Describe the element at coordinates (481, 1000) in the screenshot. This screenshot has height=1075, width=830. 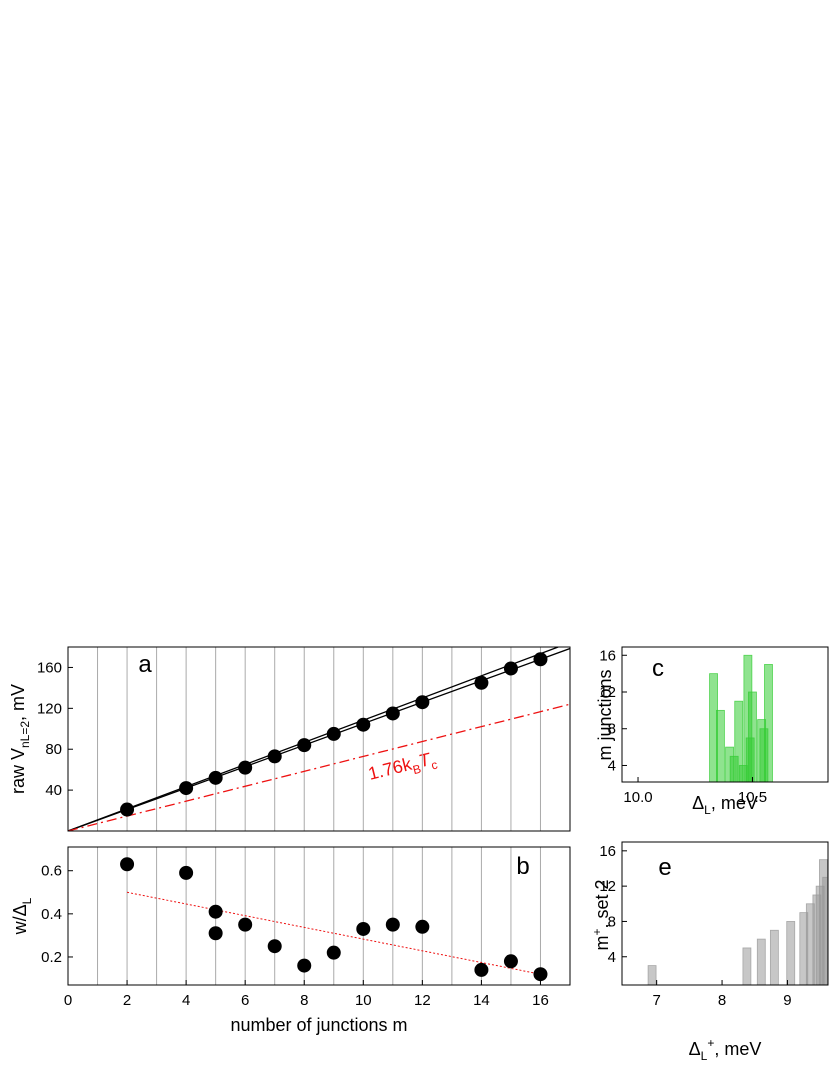
I see `x-tick-label: 14` at that location.